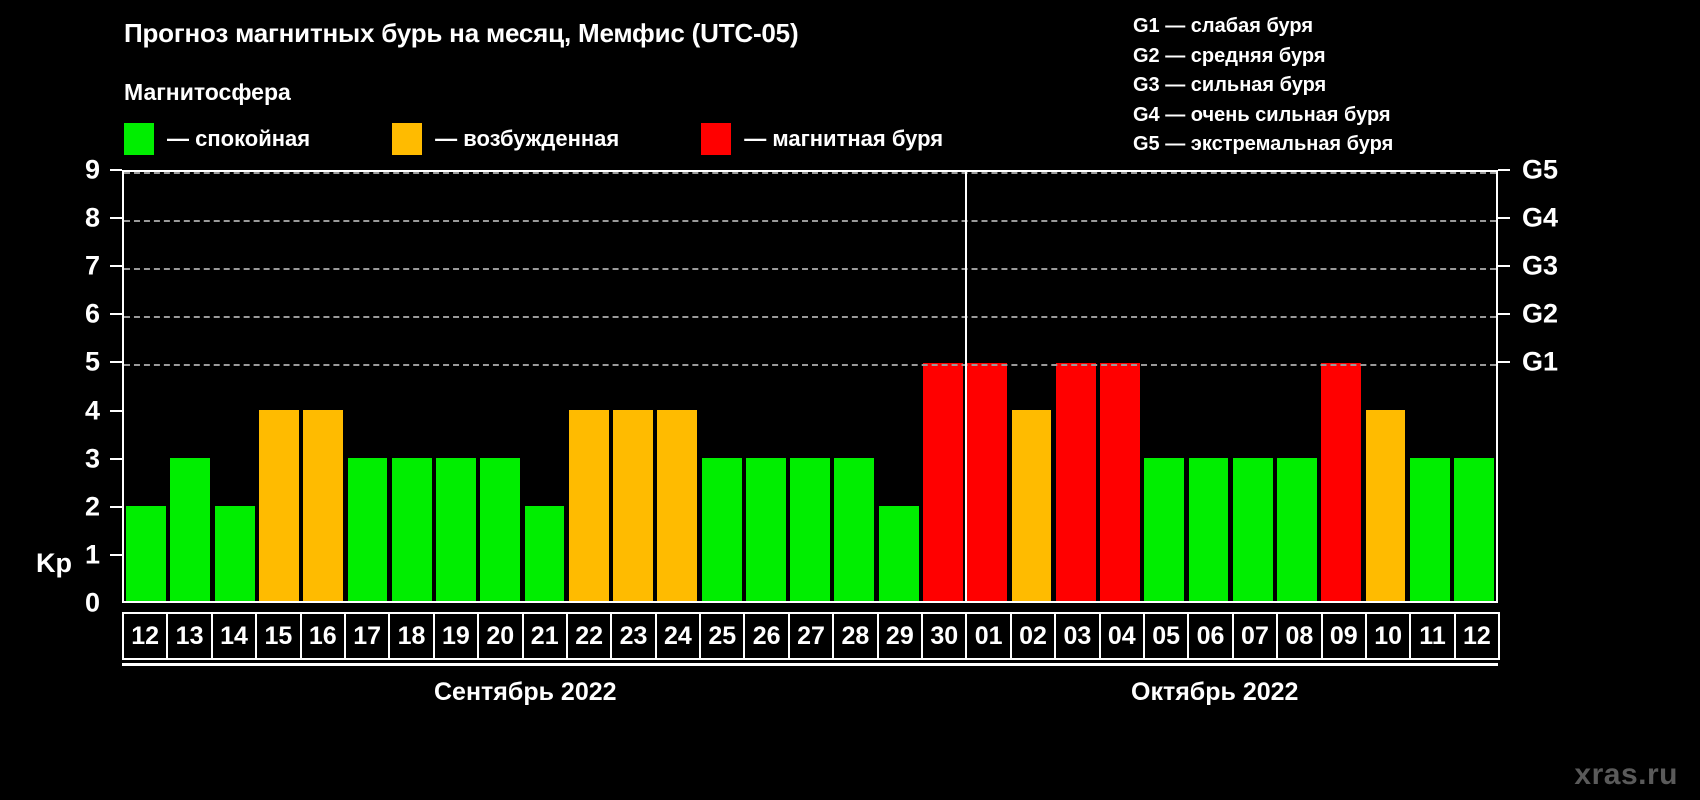 The image size is (1700, 800). What do you see at coordinates (92, 313) in the screenshot?
I see `y-tick-label-6: 6` at bounding box center [92, 313].